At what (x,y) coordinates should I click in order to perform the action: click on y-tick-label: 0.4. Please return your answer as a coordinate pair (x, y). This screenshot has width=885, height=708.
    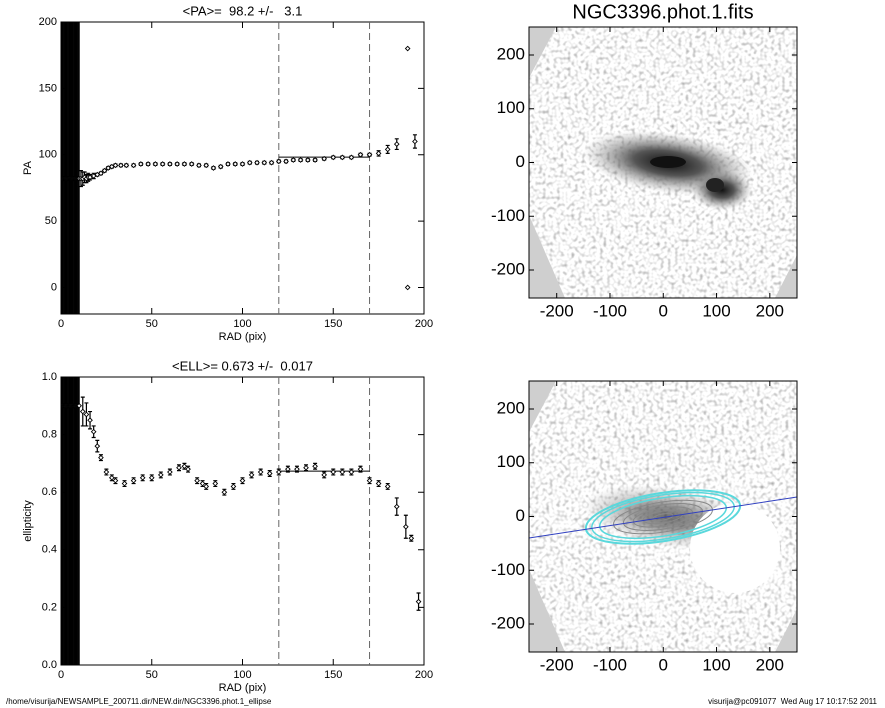
    Looking at the image, I should click on (49, 550).